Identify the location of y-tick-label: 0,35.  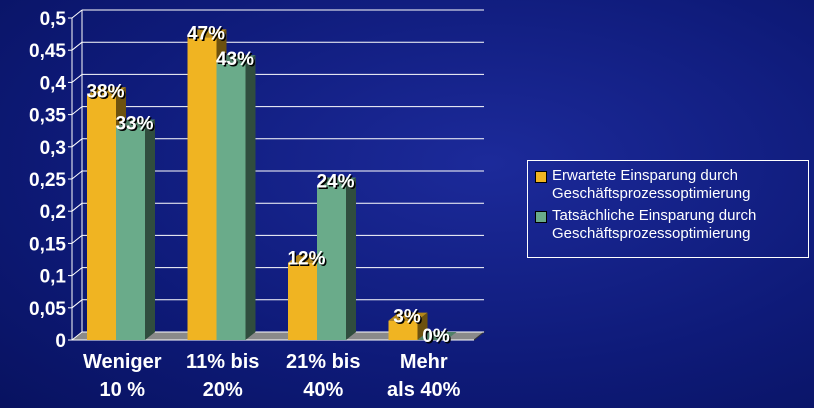
(47, 116).